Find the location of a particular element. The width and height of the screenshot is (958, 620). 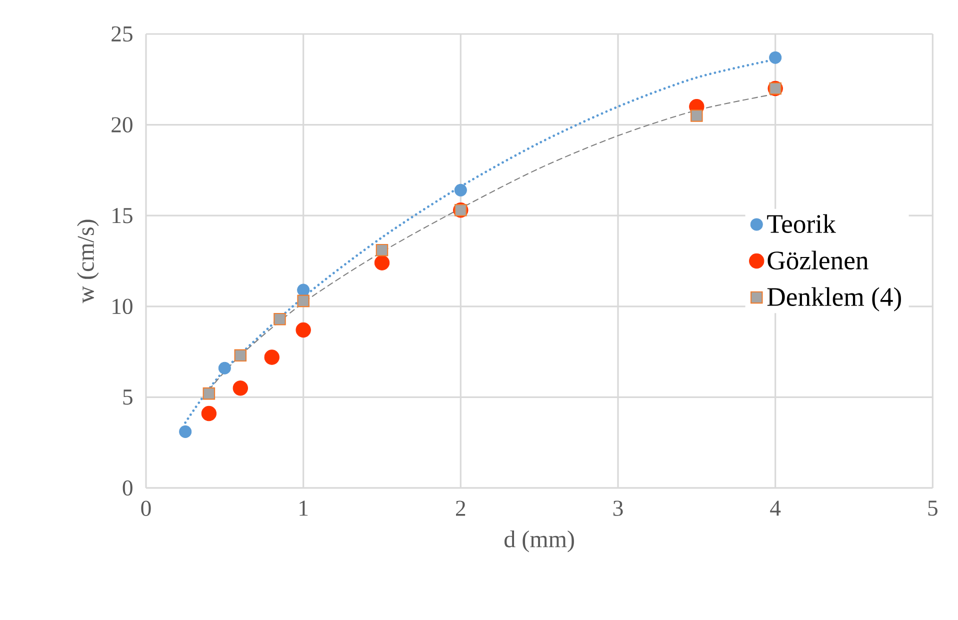

y-tick-label: 5 is located at coordinates (127, 397).